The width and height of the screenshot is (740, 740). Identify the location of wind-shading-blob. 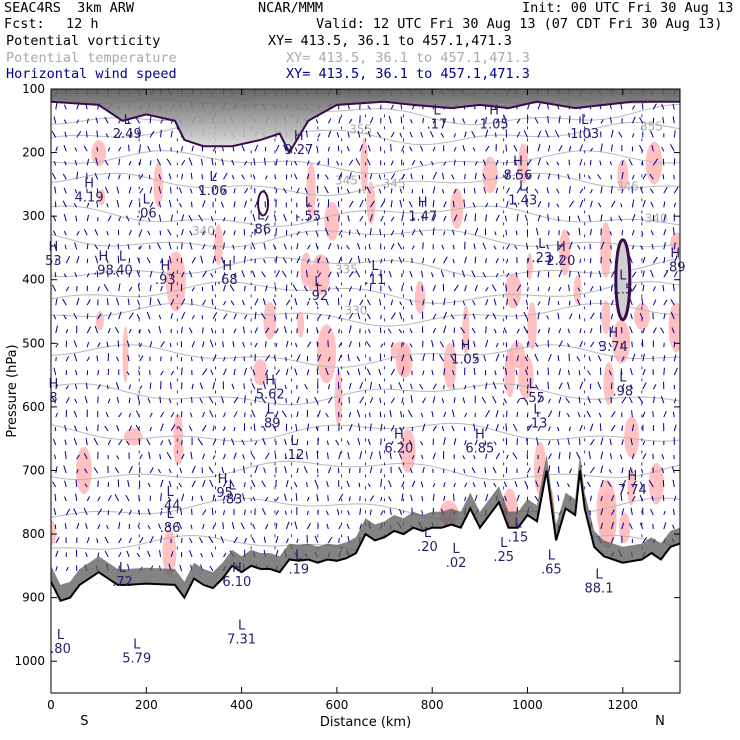
(408, 450).